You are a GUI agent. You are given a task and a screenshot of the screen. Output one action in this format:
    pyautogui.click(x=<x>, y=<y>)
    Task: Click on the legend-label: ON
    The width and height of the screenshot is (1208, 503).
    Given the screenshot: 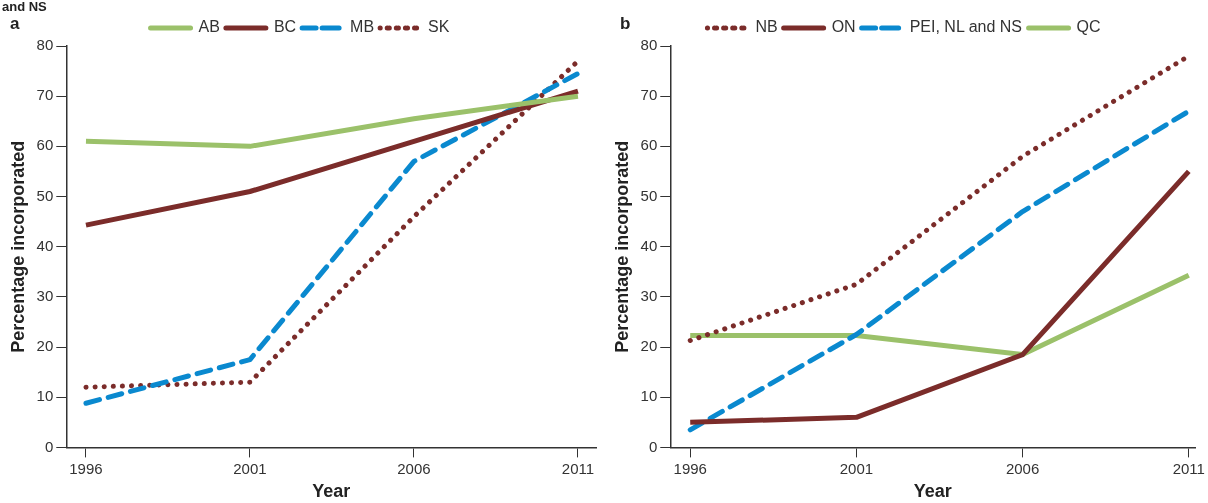 What is the action you would take?
    pyautogui.click(x=843, y=27)
    